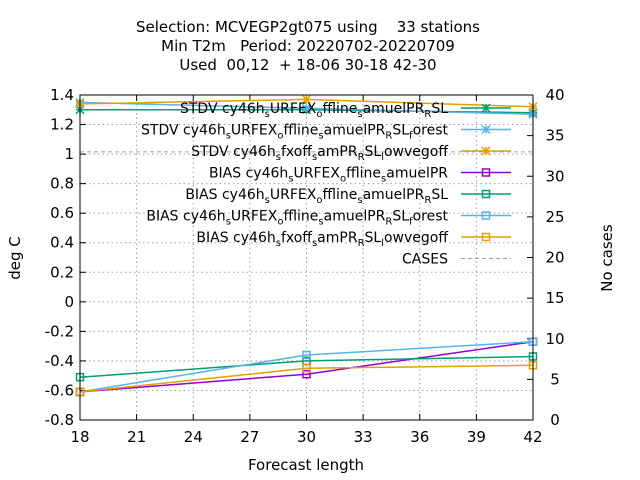 The height and width of the screenshot is (480, 640). I want to click on y2-tick-label: 25, so click(554, 217).